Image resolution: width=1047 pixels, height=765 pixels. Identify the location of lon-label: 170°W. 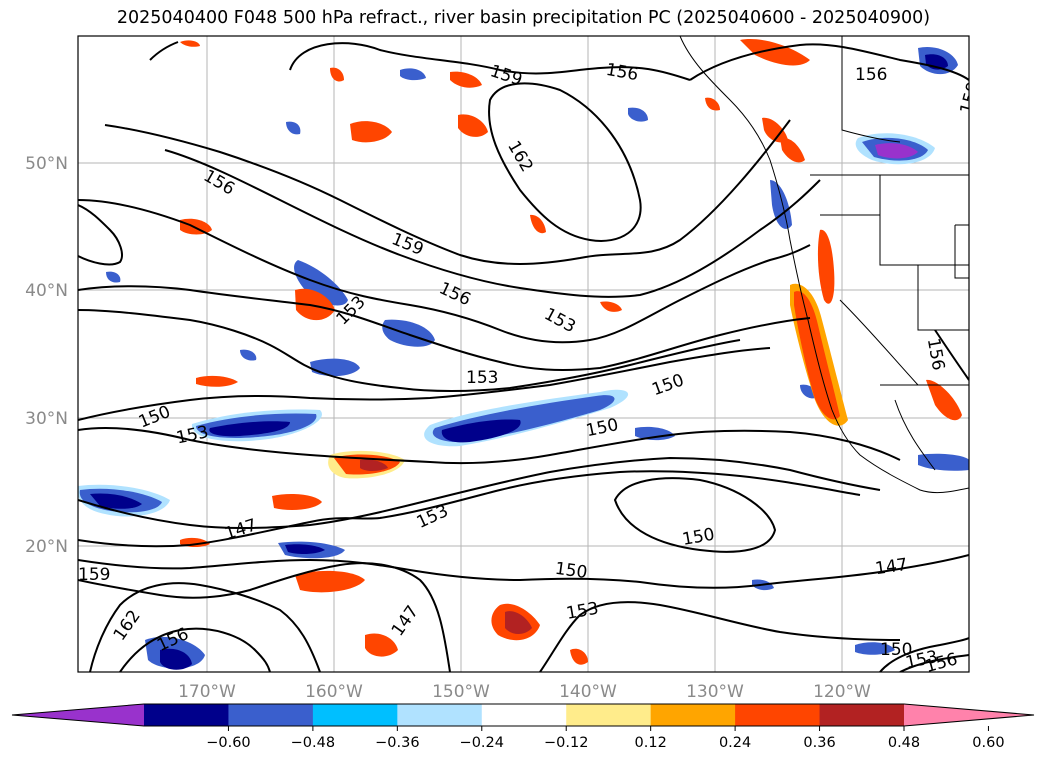
(207, 692).